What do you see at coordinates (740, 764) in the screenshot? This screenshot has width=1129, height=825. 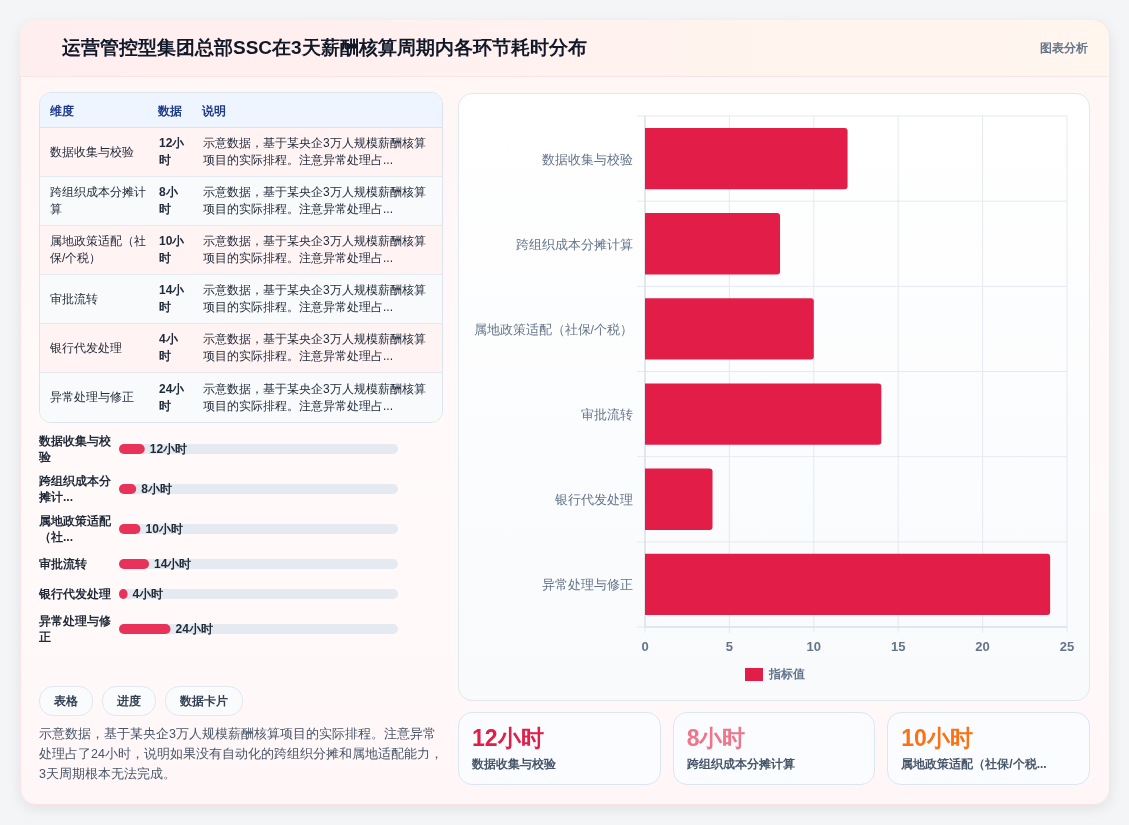 I see `category-label: 跨组织成本分摊计算` at bounding box center [740, 764].